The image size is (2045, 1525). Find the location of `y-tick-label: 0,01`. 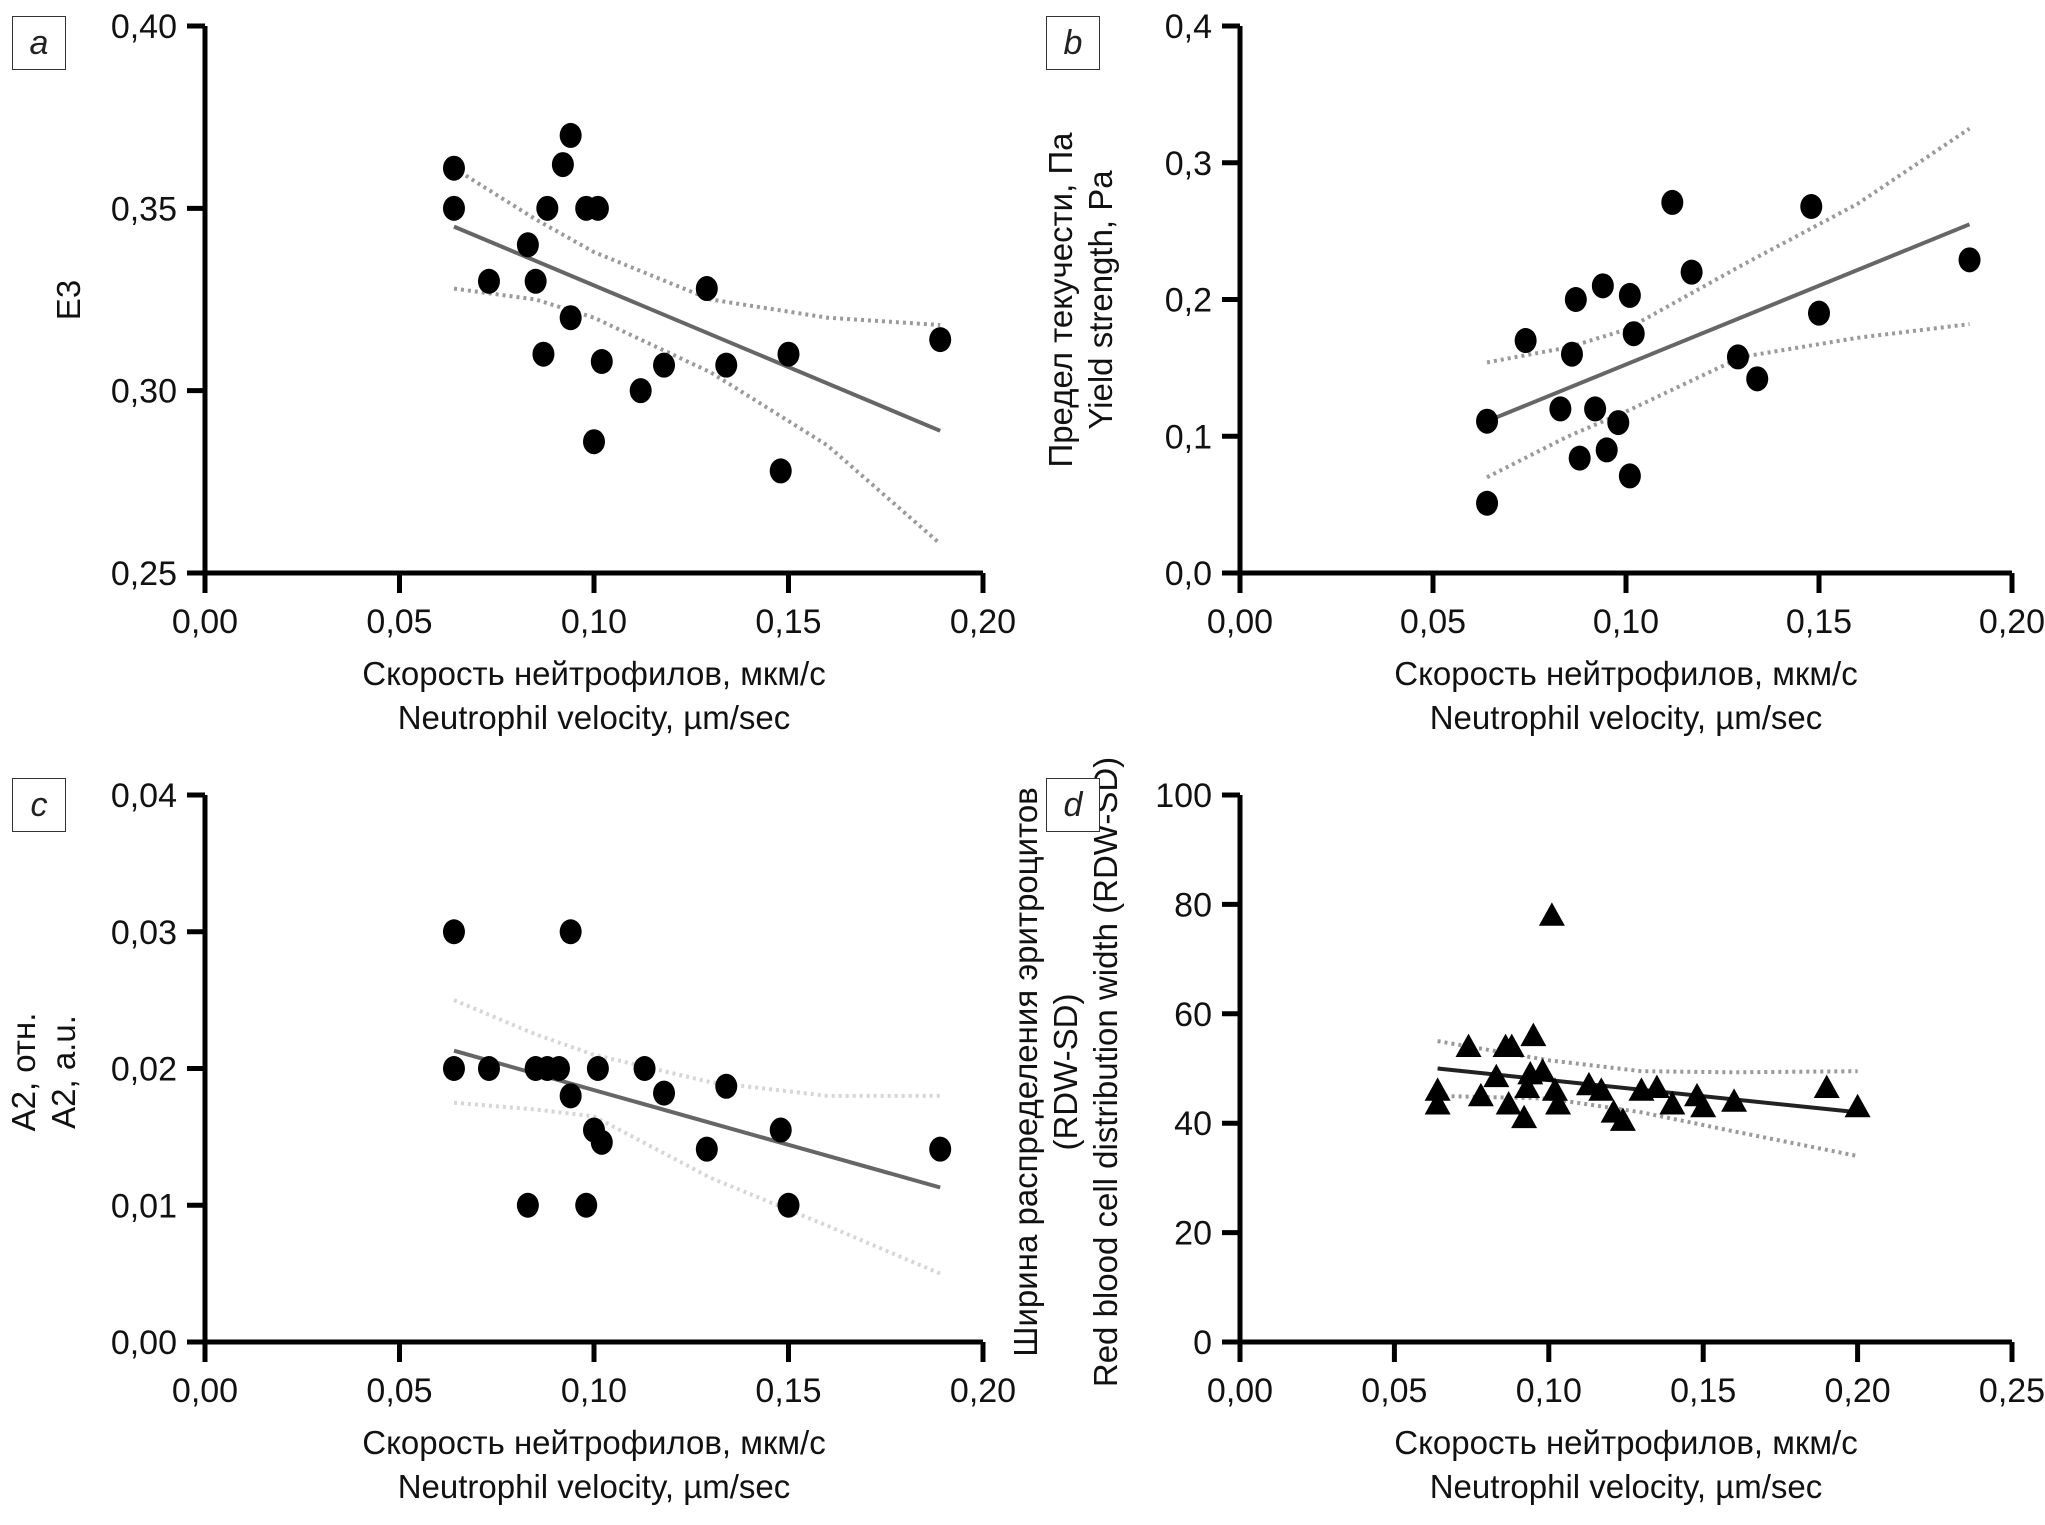

y-tick-label: 0,01 is located at coordinates (144, 1206).